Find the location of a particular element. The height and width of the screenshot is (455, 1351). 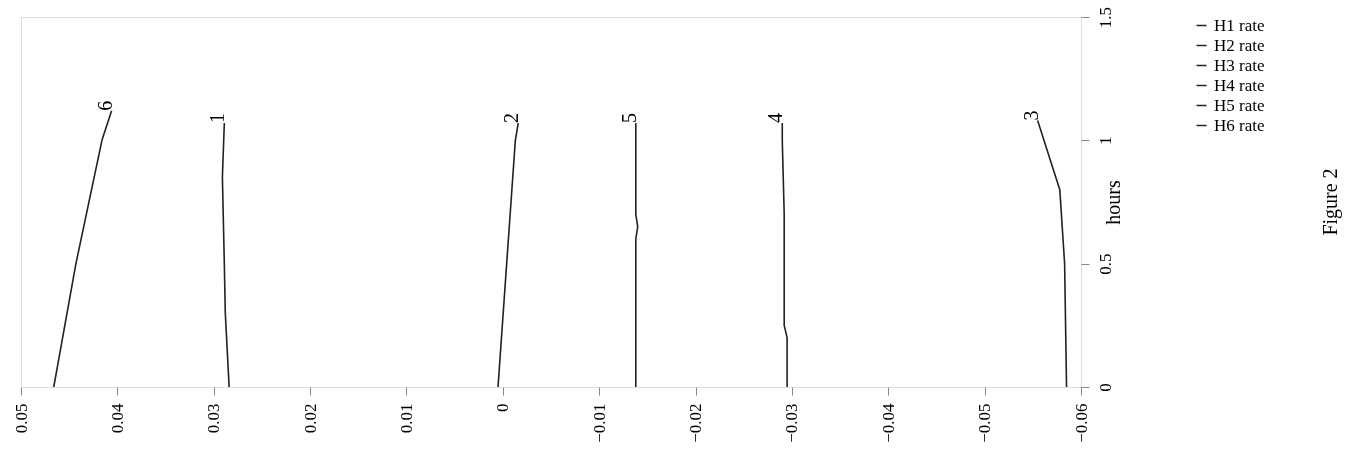

legend-label: H3 rate is located at coordinates (1239, 65).